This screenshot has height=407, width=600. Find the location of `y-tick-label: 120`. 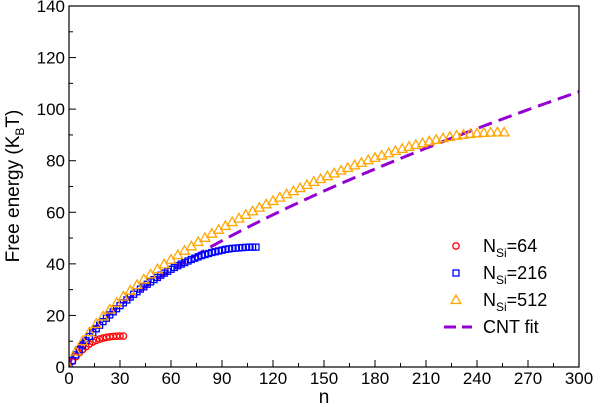

y-tick-label: 120 is located at coordinates (51, 58).